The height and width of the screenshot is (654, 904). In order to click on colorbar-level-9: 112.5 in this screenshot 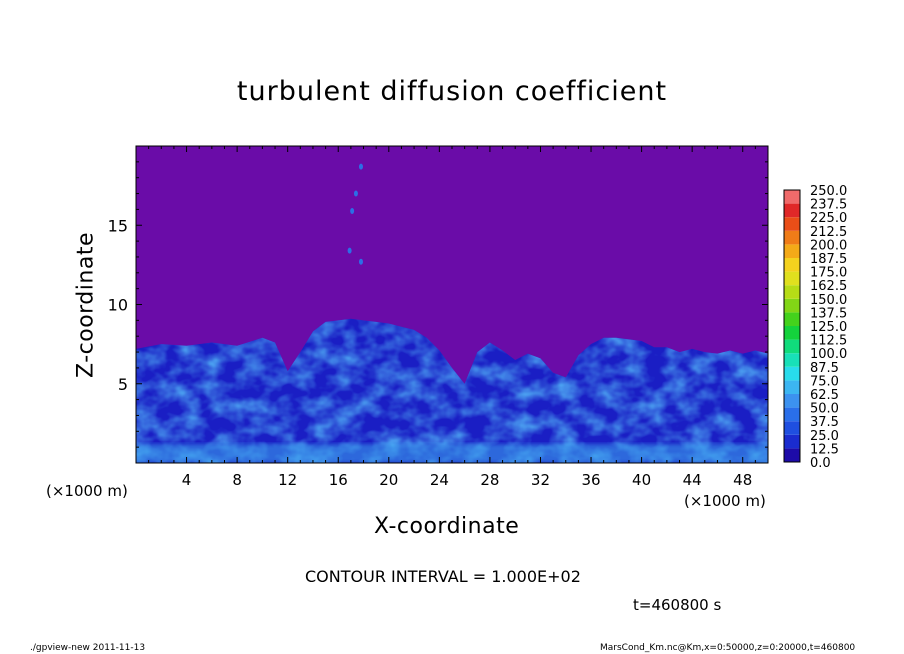, I will do `click(828, 341)`.